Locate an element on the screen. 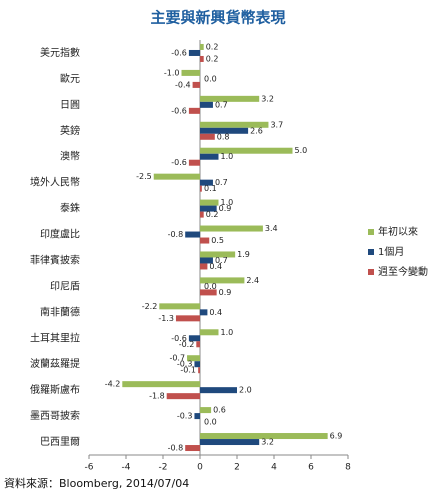 The height and width of the screenshot is (494, 435). legend-label: 週至今變動 is located at coordinates (403, 271).